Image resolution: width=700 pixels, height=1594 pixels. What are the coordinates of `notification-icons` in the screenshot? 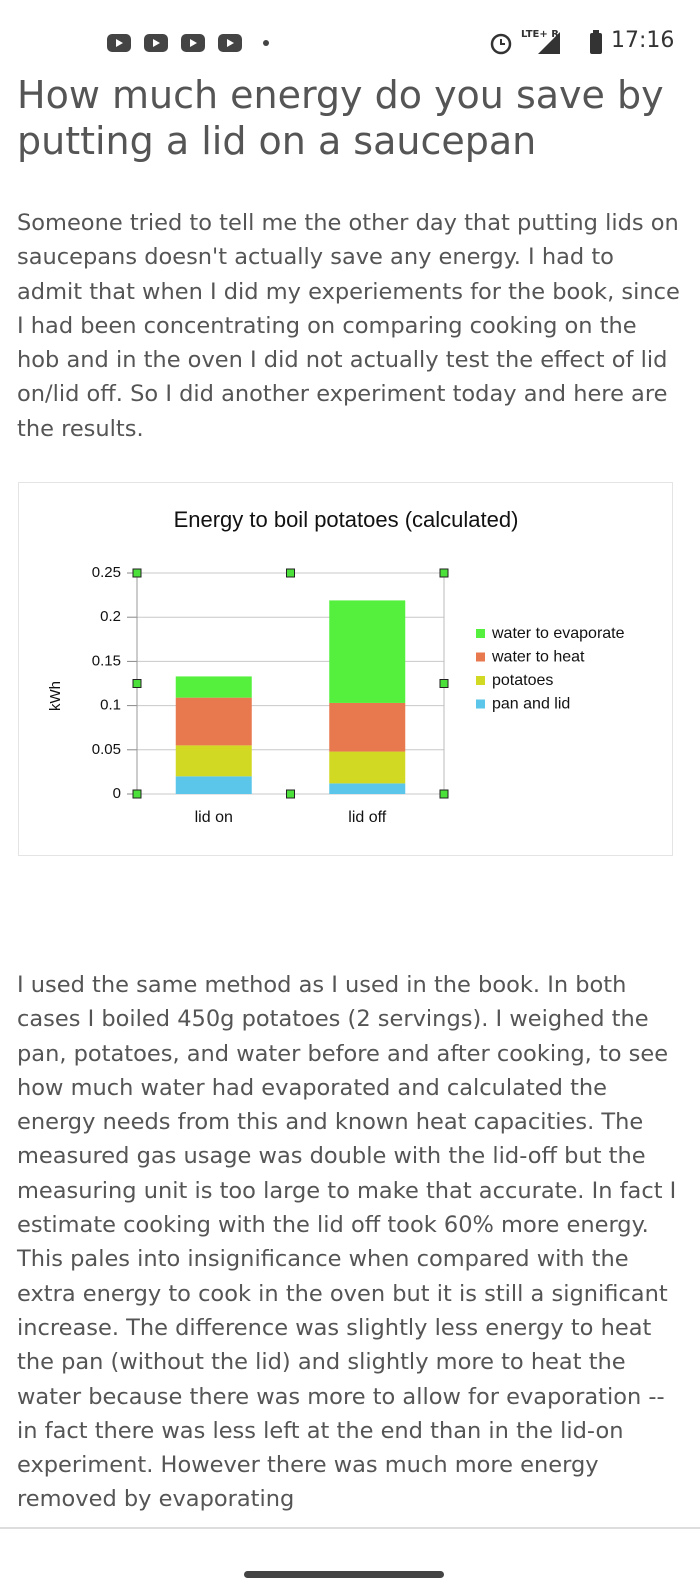 It's located at (188, 43).